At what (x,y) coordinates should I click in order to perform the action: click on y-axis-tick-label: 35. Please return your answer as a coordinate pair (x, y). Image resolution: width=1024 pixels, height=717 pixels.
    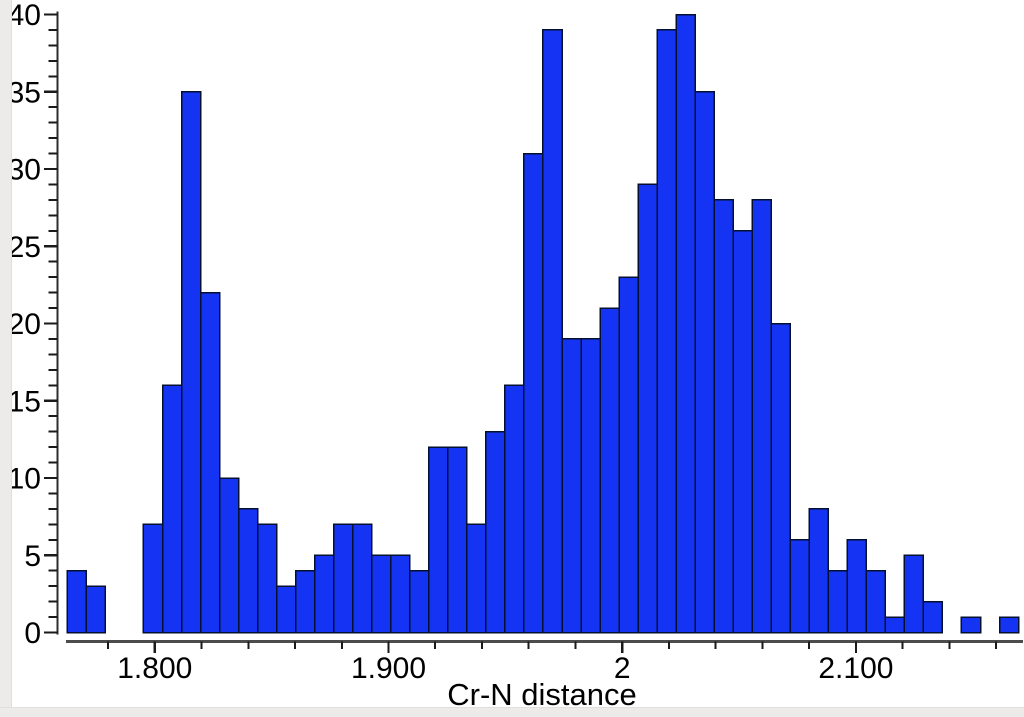
    Looking at the image, I should click on (24, 92).